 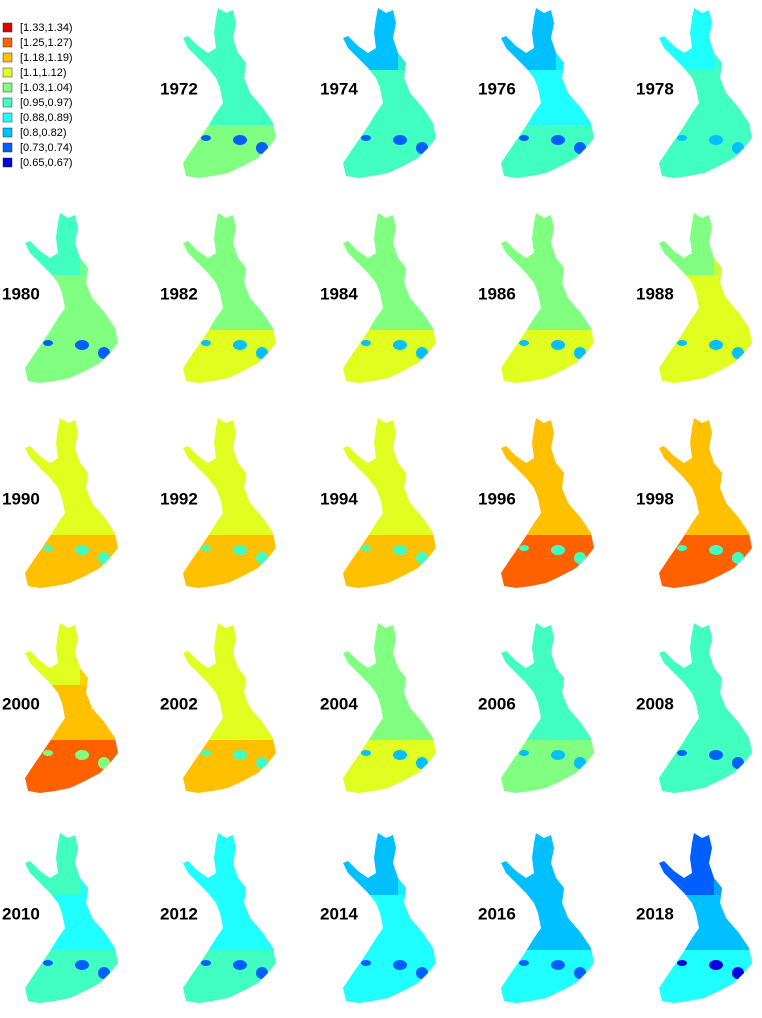 I want to click on year-label: 2002, so click(x=179, y=703).